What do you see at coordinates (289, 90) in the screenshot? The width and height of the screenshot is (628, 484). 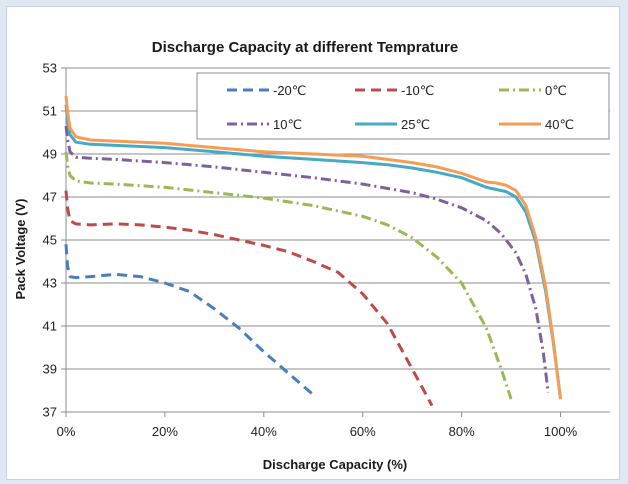 I see `legend-label-0: -20℃` at bounding box center [289, 90].